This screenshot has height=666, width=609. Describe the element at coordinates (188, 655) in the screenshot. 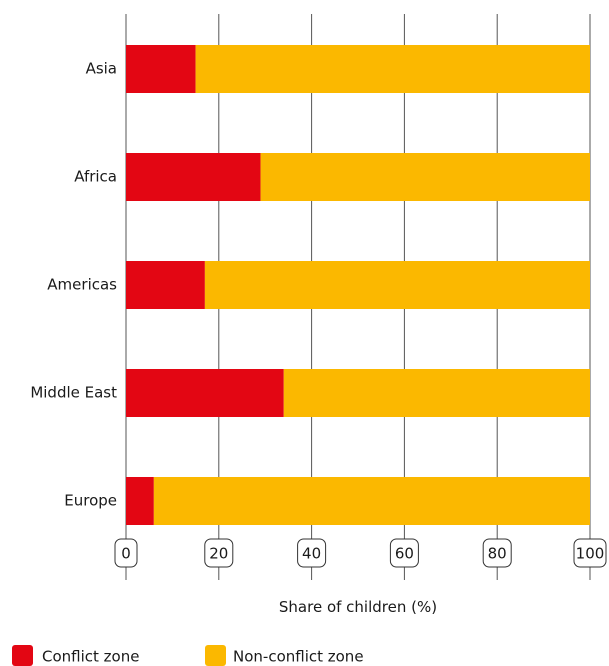

I see `legend: Conflict zone Non-conflict zone` at that location.